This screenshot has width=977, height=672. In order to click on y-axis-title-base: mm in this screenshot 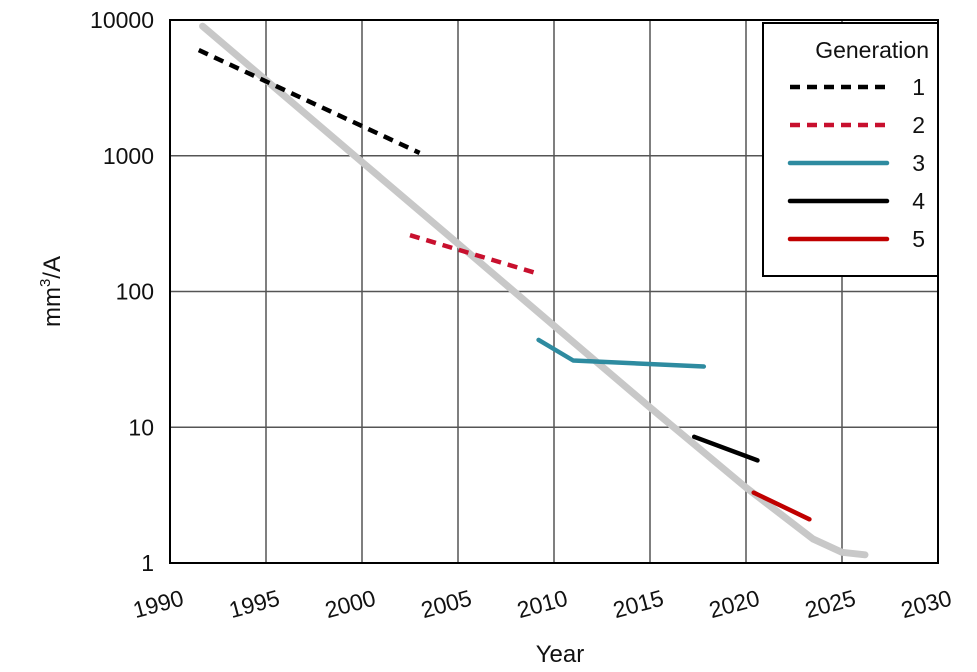, I will do `click(52, 307)`.